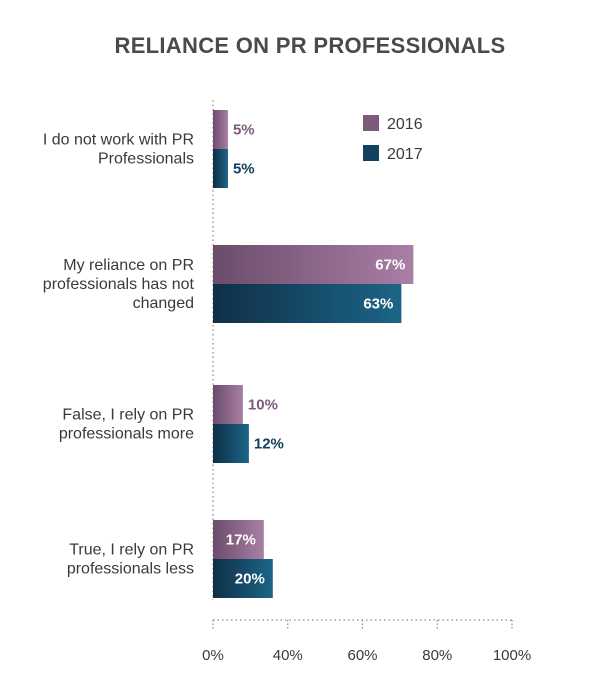 This screenshot has height=686, width=600. Describe the element at coordinates (126, 425) in the screenshot. I see `category-label: False, I rely on PR professionals more` at that location.